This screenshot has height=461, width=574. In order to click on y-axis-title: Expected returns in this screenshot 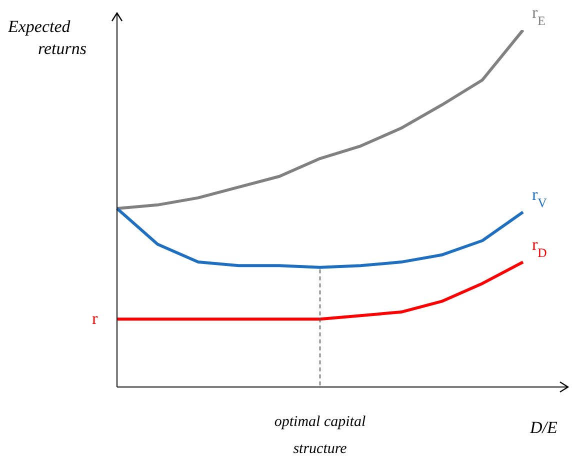, I will do `click(47, 37)`.